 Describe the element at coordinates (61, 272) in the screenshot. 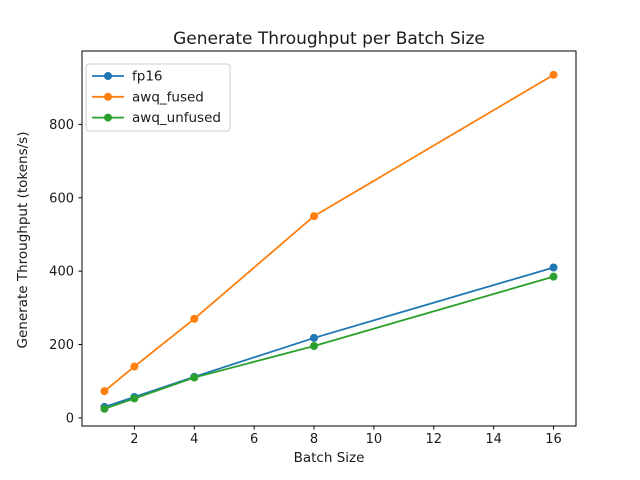

I see `y-tick-label: 400` at that location.